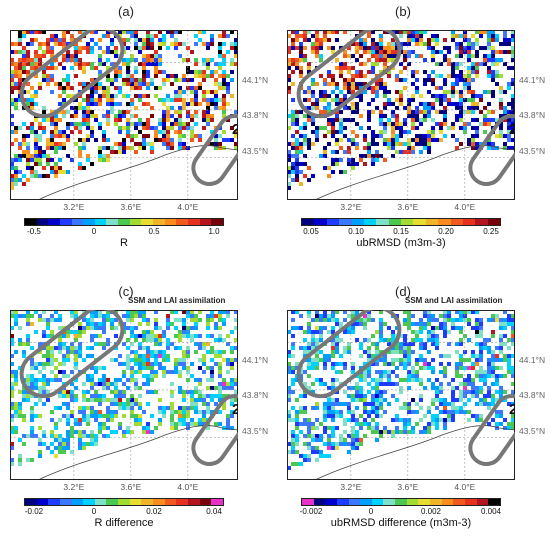  Describe the element at coordinates (214, 231) in the screenshot. I see `colorbar-tick-label: 1.0` at that location.